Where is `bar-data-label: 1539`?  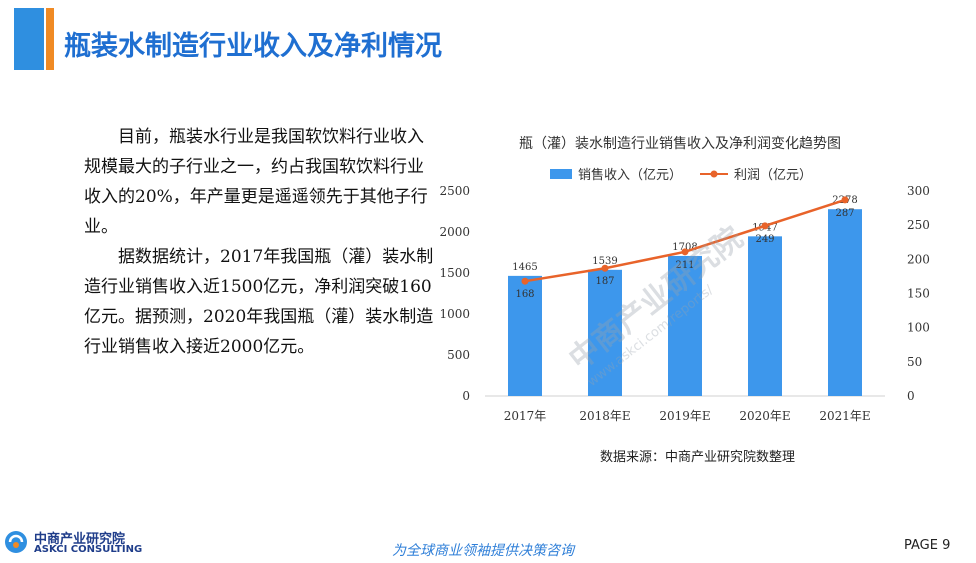
bar-data-label: 1539 is located at coordinates (604, 261).